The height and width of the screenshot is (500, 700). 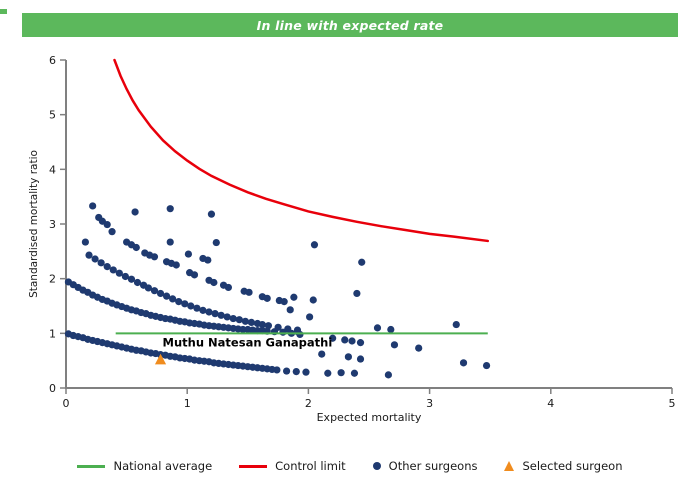 What do you see at coordinates (550, 403) in the screenshot?
I see `x-tick-label: 4` at bounding box center [550, 403].